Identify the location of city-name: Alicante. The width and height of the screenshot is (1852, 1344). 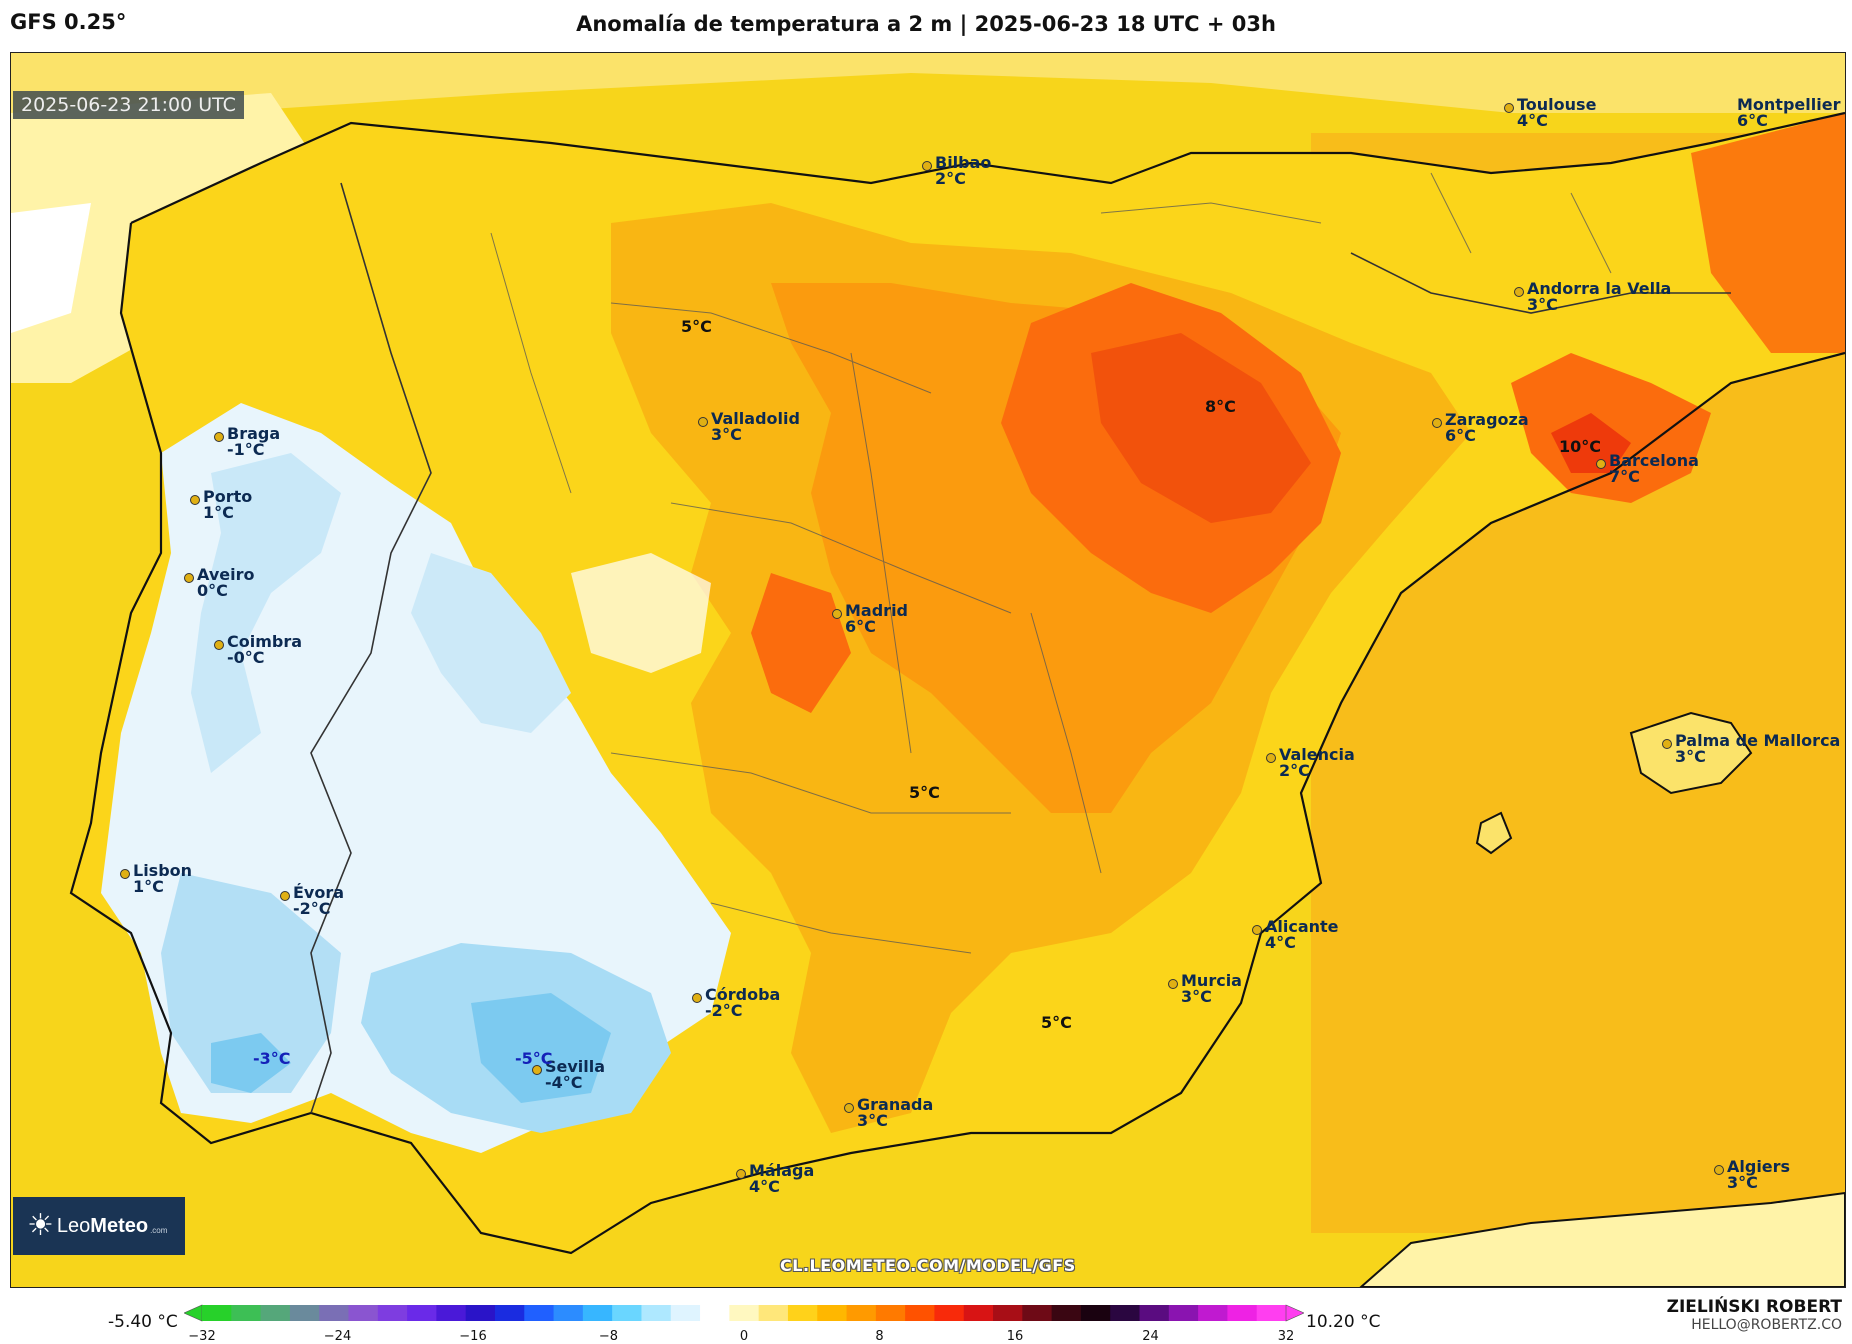
(1302, 926).